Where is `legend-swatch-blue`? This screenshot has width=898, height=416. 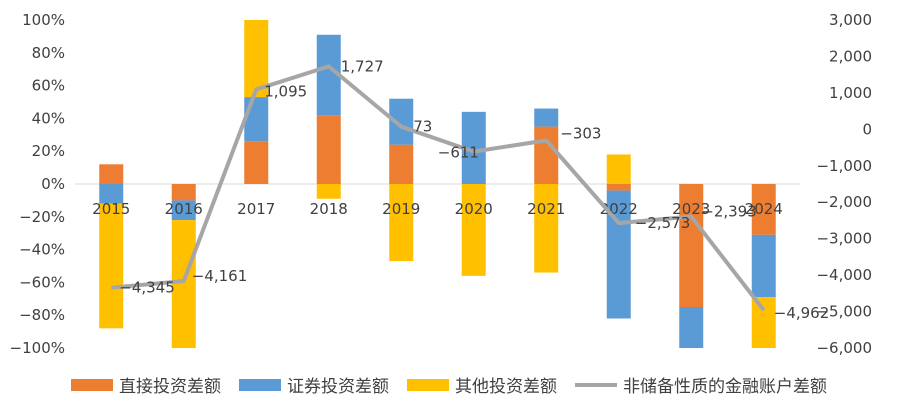 legend-swatch-blue is located at coordinates (260, 384).